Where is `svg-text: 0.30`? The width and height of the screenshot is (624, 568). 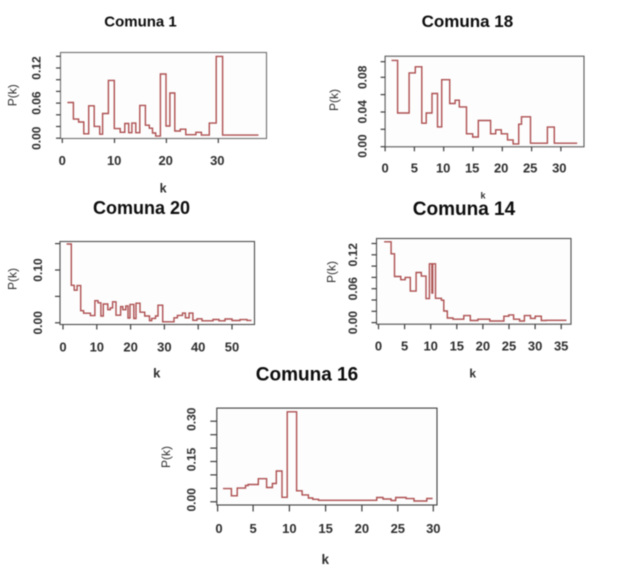 svg-text: 0.30 is located at coordinates (192, 419).